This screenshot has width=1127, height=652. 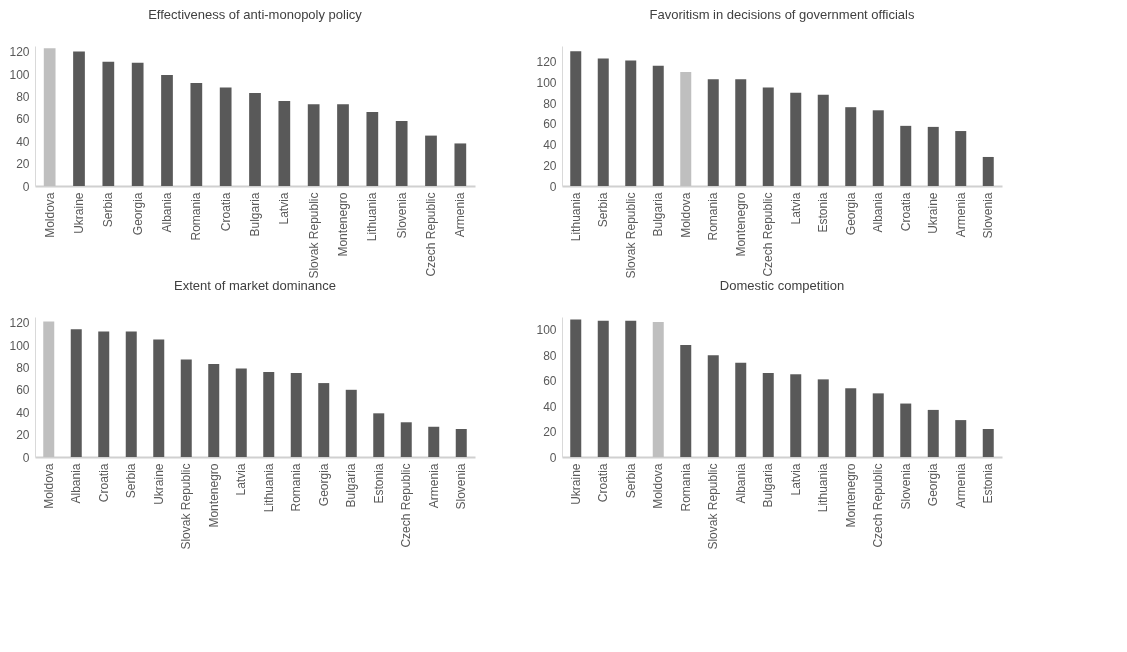 What do you see at coordinates (255, 285) in the screenshot?
I see `chart-title: Extent of market dominance` at bounding box center [255, 285].